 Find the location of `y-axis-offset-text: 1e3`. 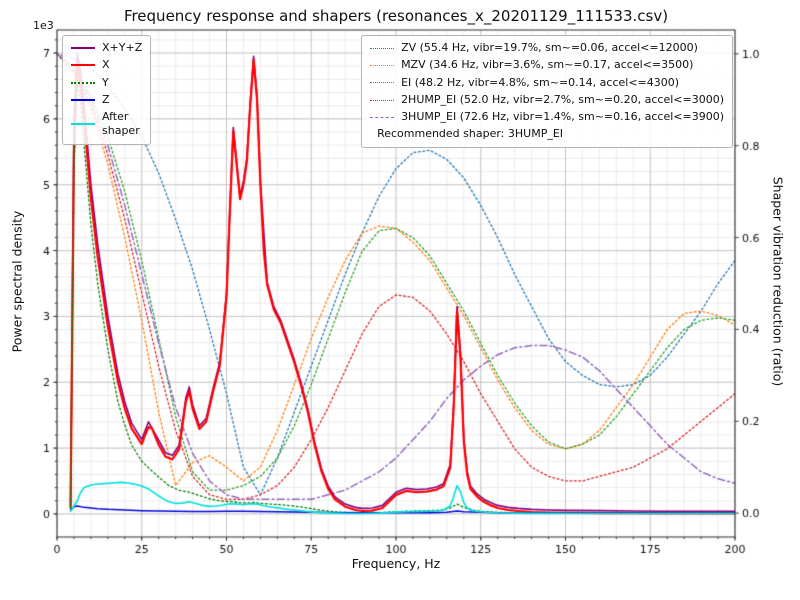

y-axis-offset-text: 1e3 is located at coordinates (43, 25).